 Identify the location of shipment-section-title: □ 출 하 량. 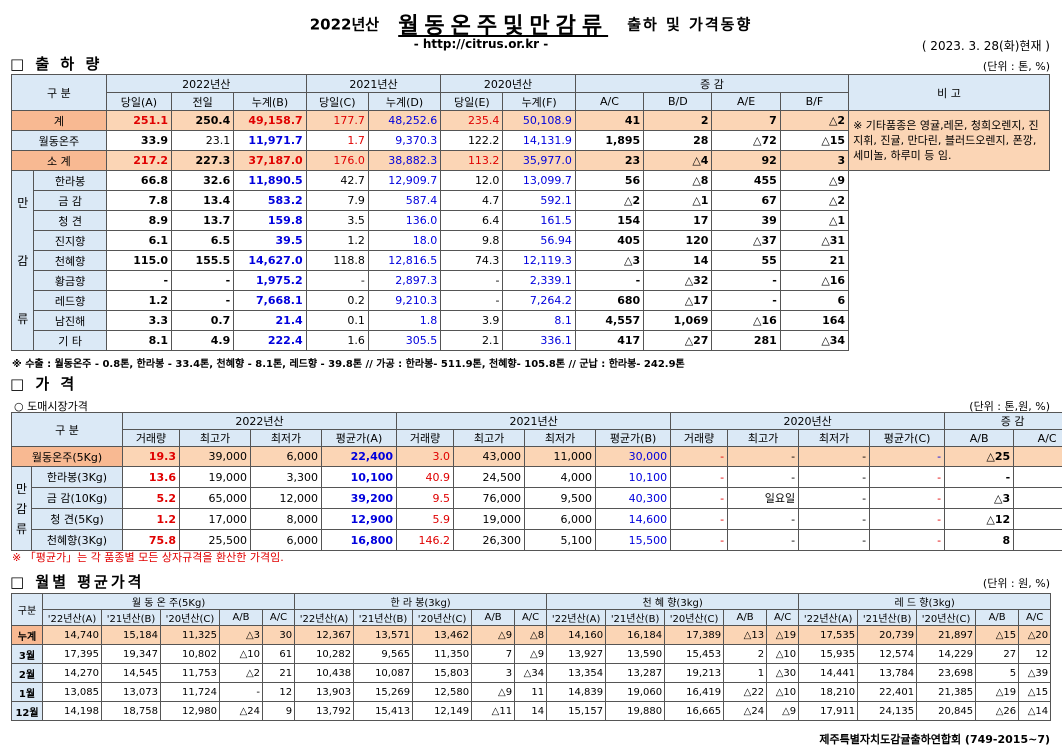
(56, 64).